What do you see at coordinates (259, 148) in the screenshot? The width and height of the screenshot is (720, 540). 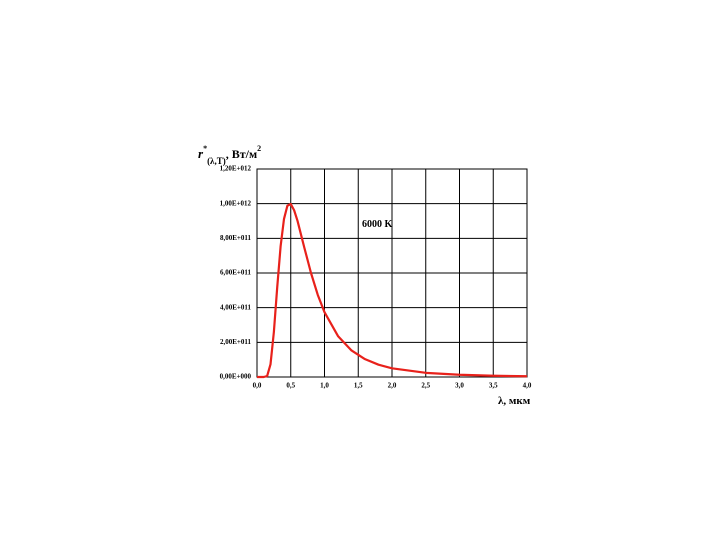 I see `y-label-unit-sup: 2` at bounding box center [259, 148].